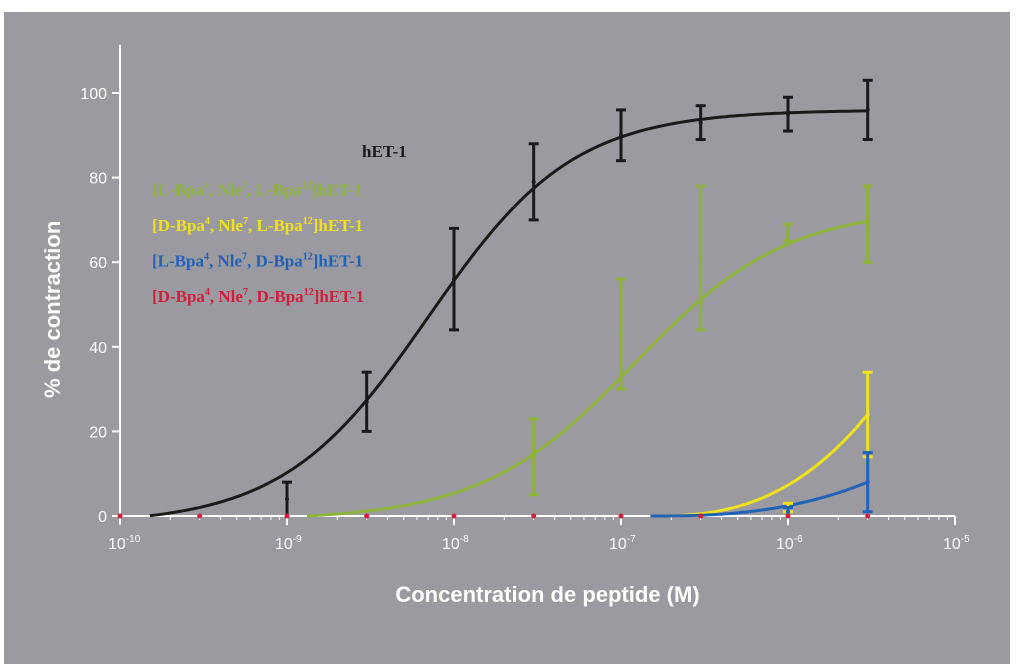 This screenshot has height=671, width=1016. Describe the element at coordinates (258, 296) in the screenshot. I see `legend-entry-4: [D-Bpa4, Nle7, D-Bpa12]hET-1` at that location.